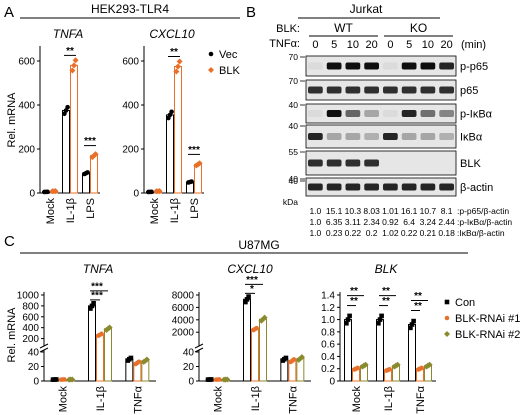 This screenshot has width=520, height=415. What do you see at coordinates (34, 353) in the screenshot?
I see `panel-c-chart-0-ytick-label: 40` at bounding box center [34, 353].